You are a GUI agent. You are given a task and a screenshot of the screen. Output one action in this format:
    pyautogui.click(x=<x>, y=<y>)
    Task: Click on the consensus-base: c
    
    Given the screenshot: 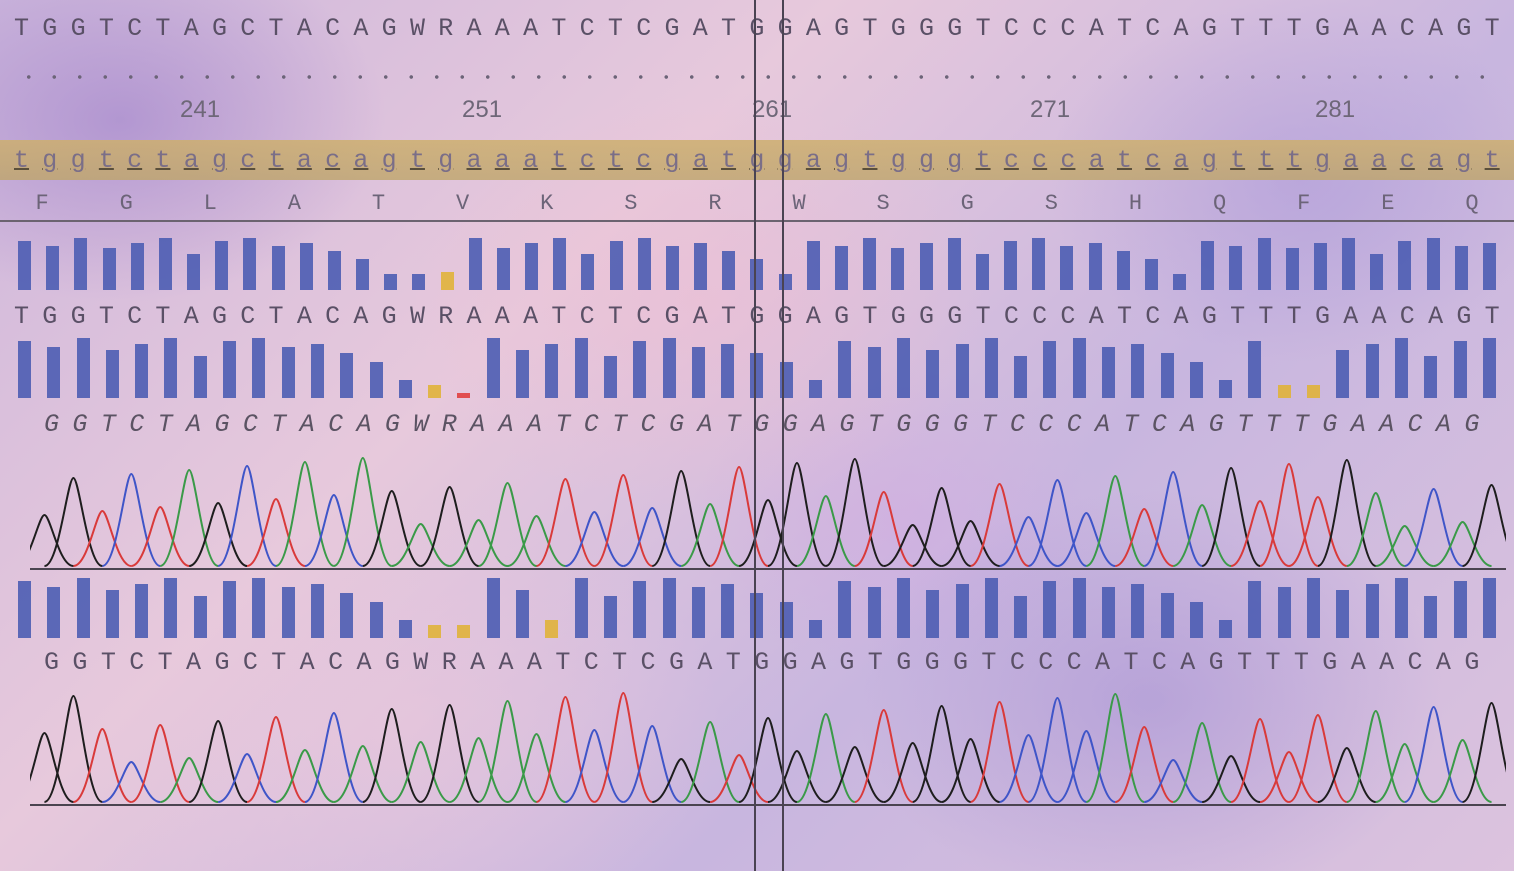 What is the action you would take?
    pyautogui.click(x=248, y=160)
    